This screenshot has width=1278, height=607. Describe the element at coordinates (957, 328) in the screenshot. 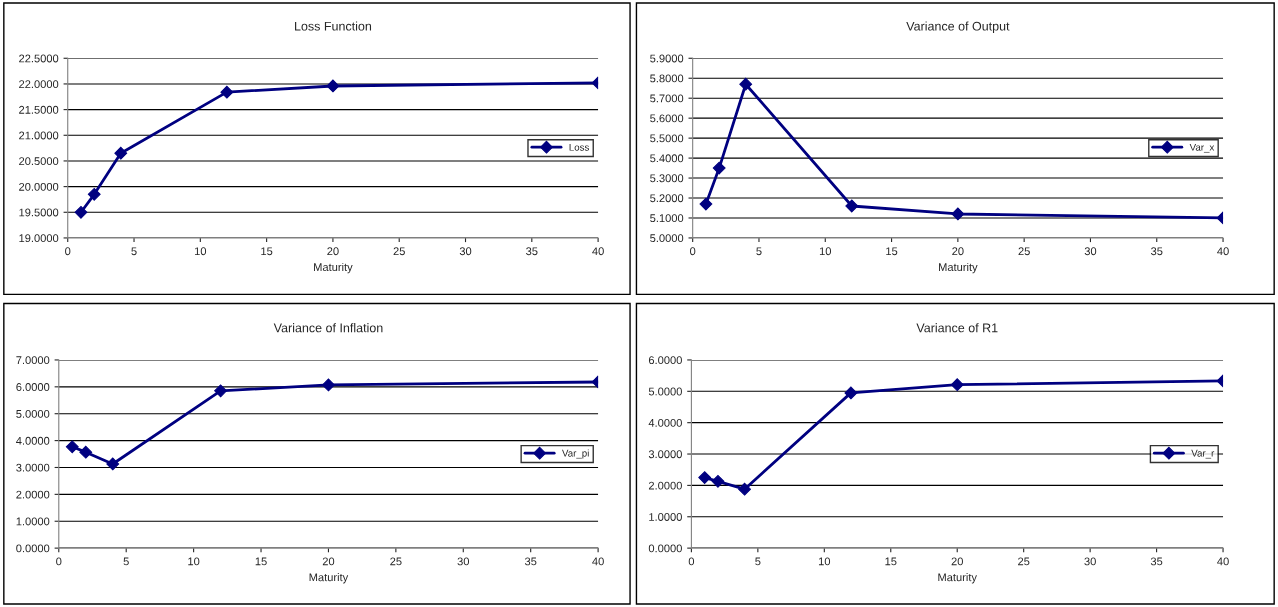

I see `chart-title: Variance of R1` at that location.